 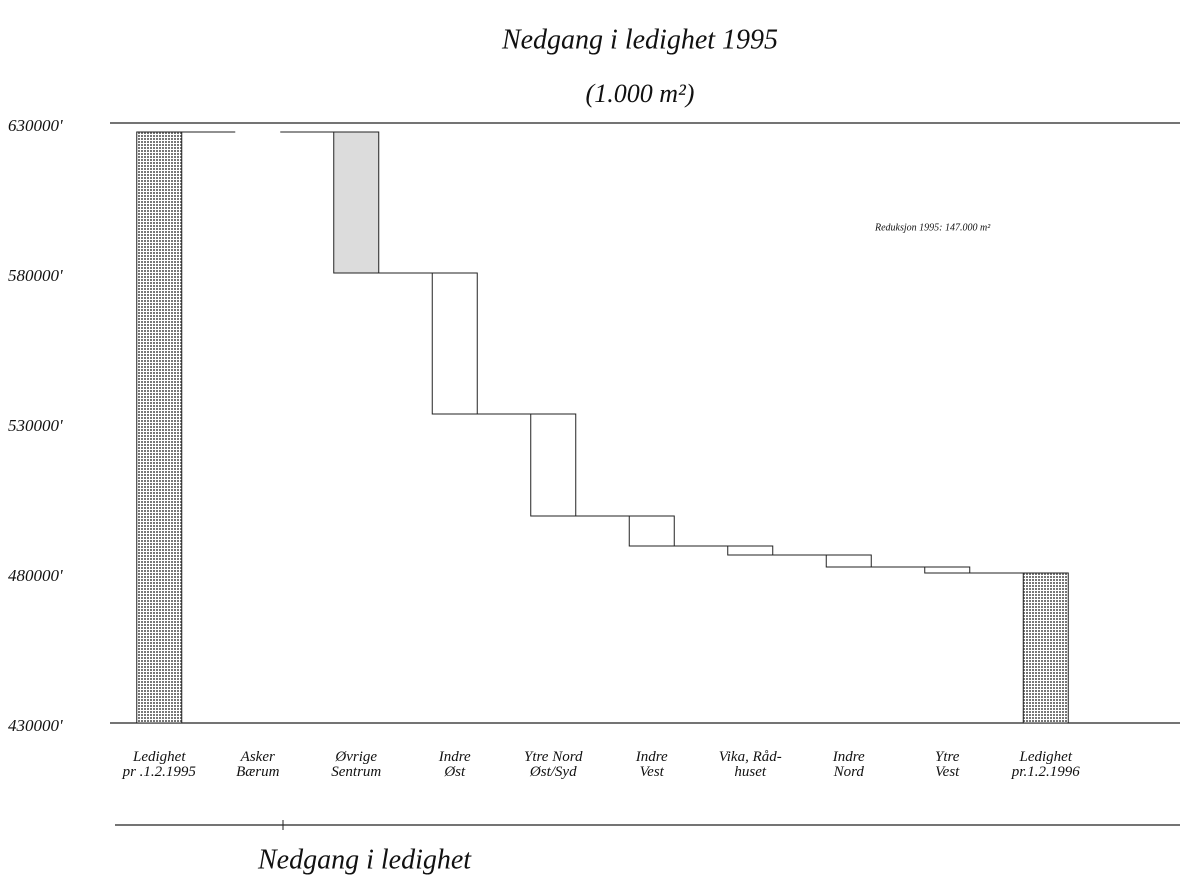 I want to click on annotation: Reduksjon 1995: 147.000 m², so click(x=932, y=227).